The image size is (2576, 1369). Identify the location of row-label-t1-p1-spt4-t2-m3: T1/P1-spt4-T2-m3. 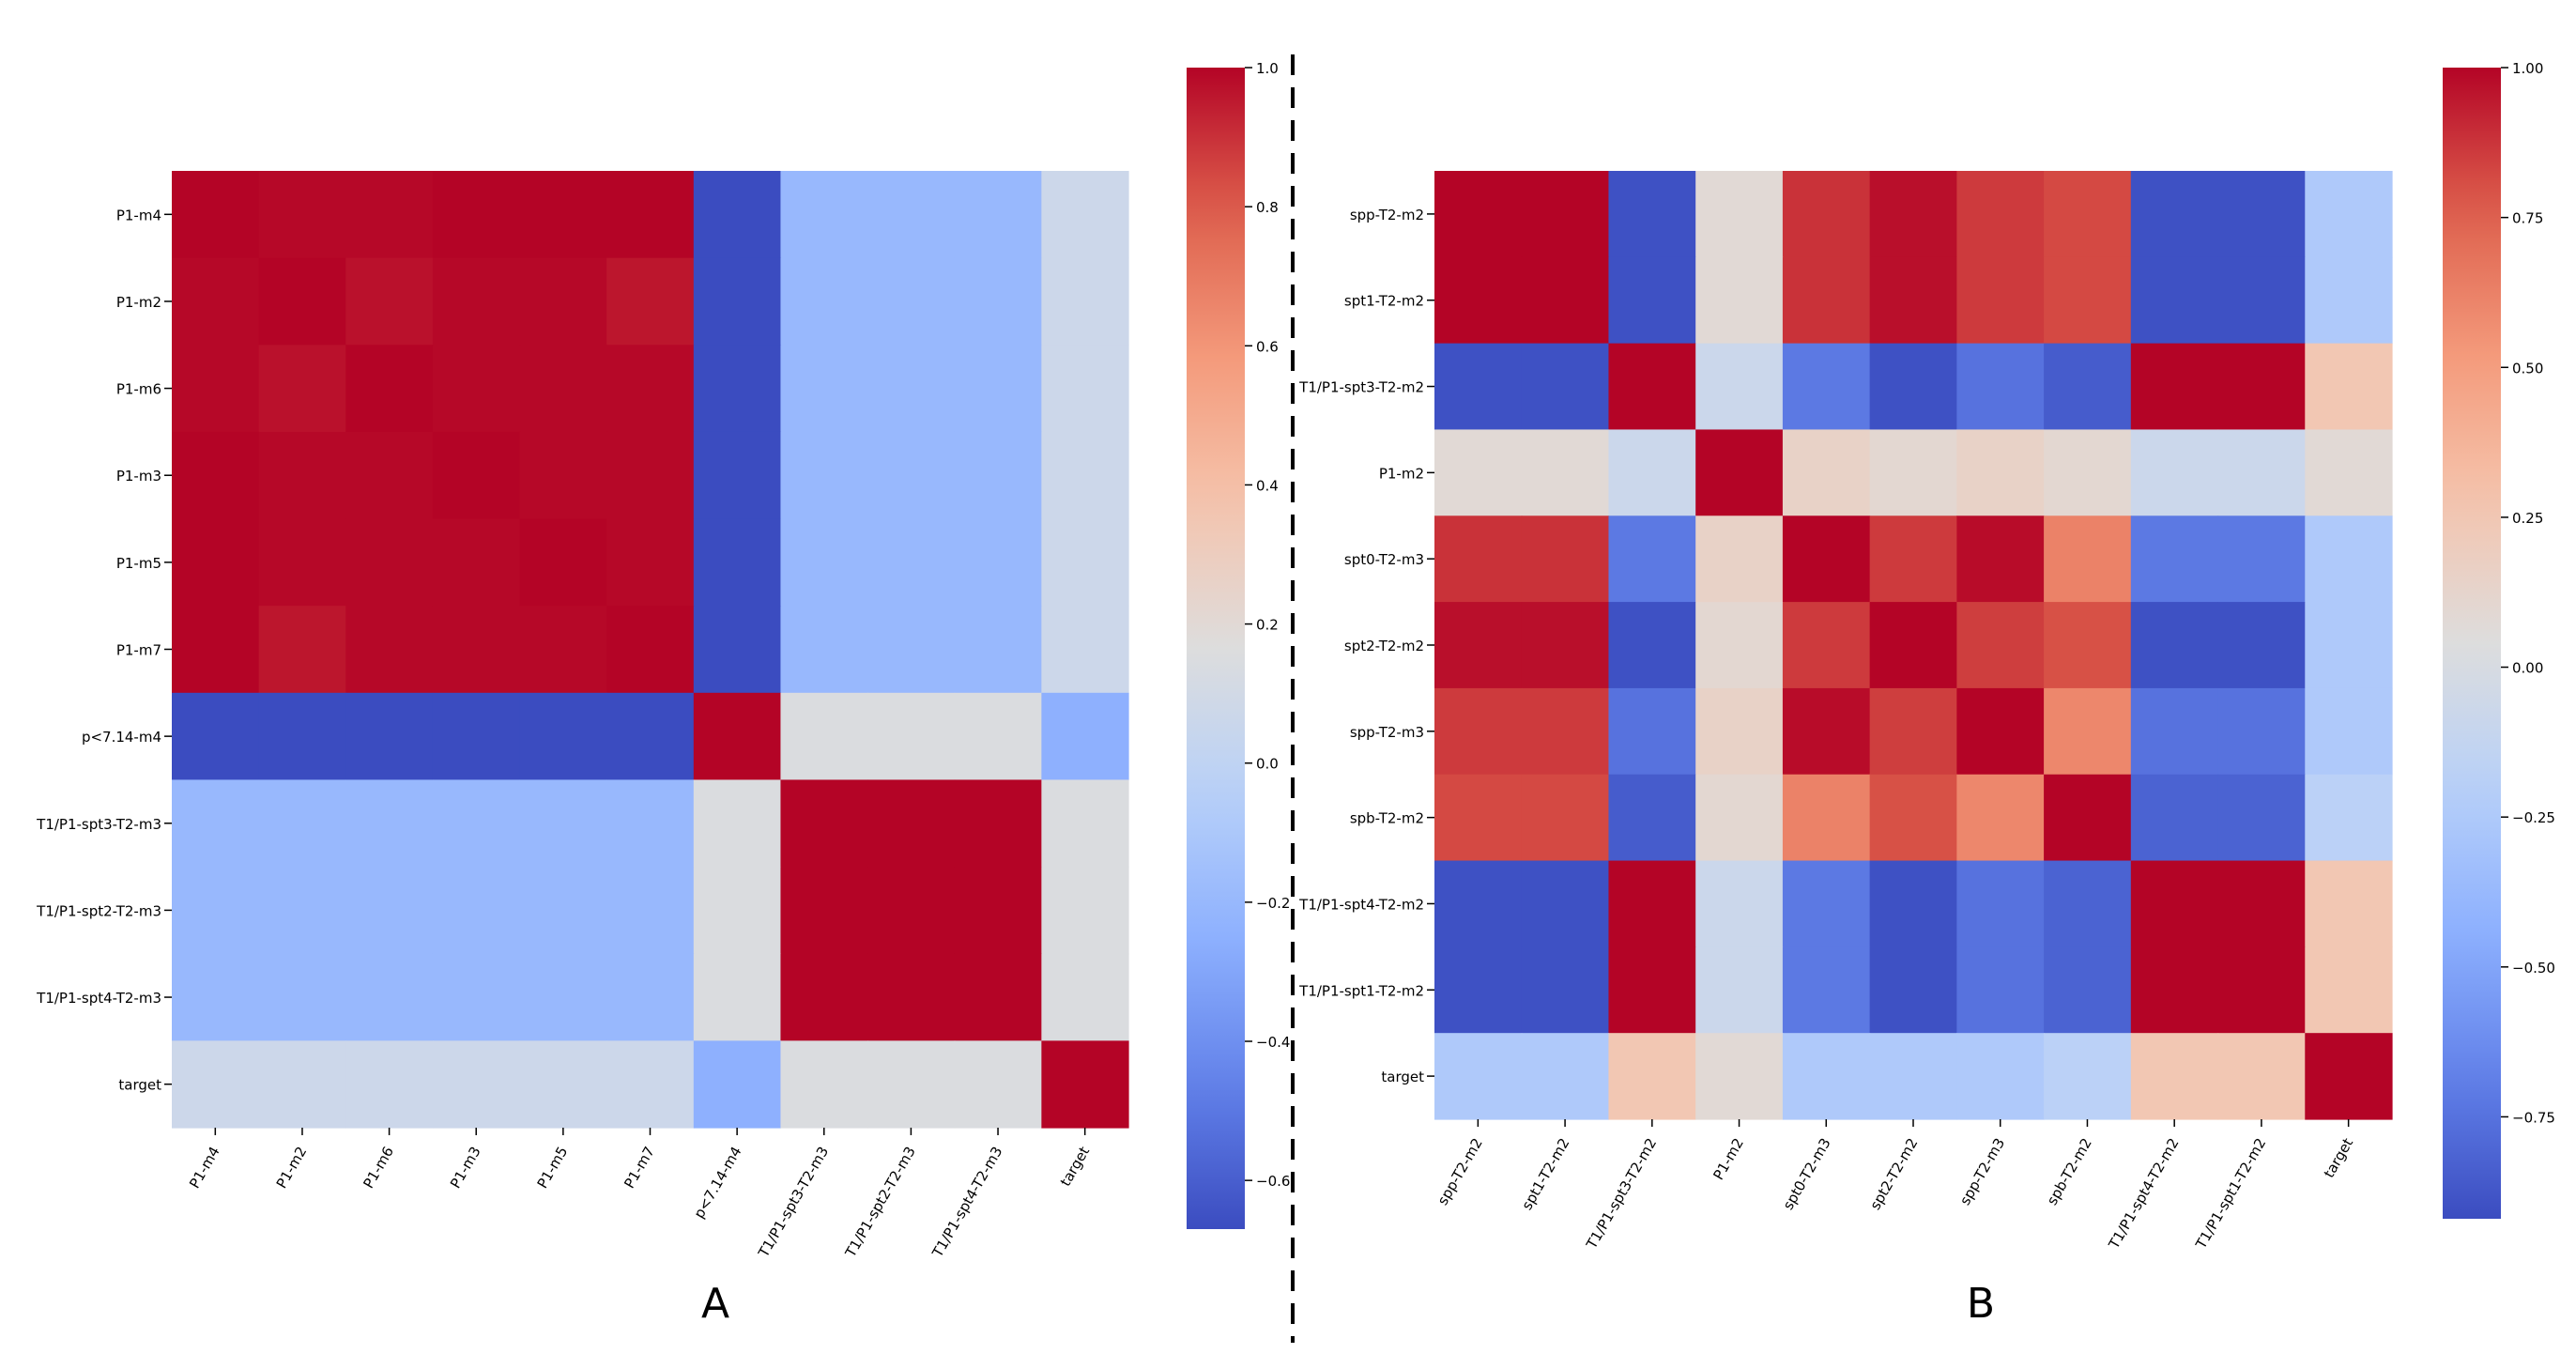
(99, 998).